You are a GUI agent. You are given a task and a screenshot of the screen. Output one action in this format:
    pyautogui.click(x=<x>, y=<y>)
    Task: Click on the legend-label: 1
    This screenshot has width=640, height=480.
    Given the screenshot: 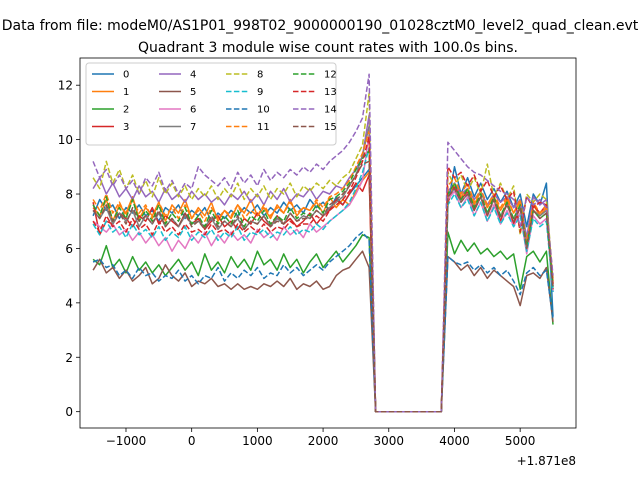 What is the action you would take?
    pyautogui.click(x=126, y=92)
    